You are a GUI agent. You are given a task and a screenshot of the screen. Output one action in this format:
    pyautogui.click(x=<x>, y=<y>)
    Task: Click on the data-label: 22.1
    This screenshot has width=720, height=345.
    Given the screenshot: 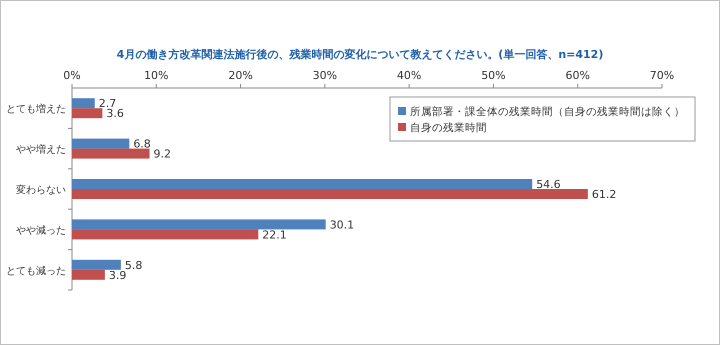 What is the action you would take?
    pyautogui.click(x=274, y=235)
    